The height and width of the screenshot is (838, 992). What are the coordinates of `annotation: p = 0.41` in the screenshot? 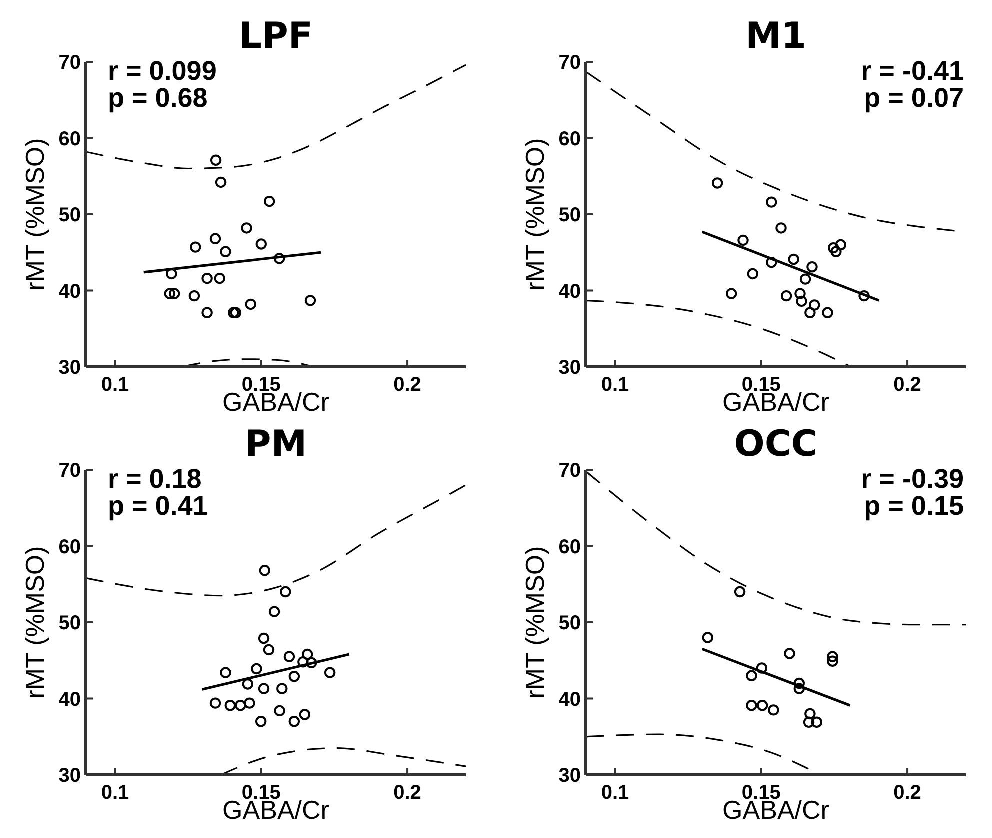 It's located at (158, 506).